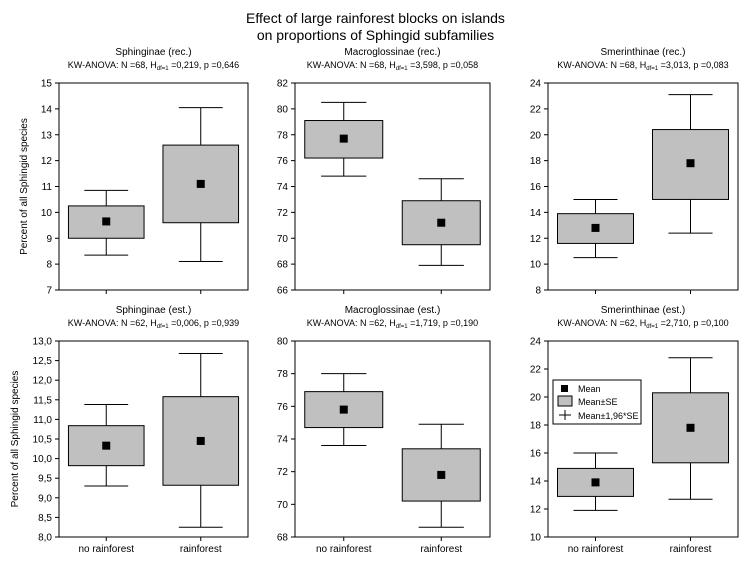  I want to click on panel-subtitle: KW-ANOVA: N =62, Hdf=1 =1,719, p =0,190, so click(392, 324).